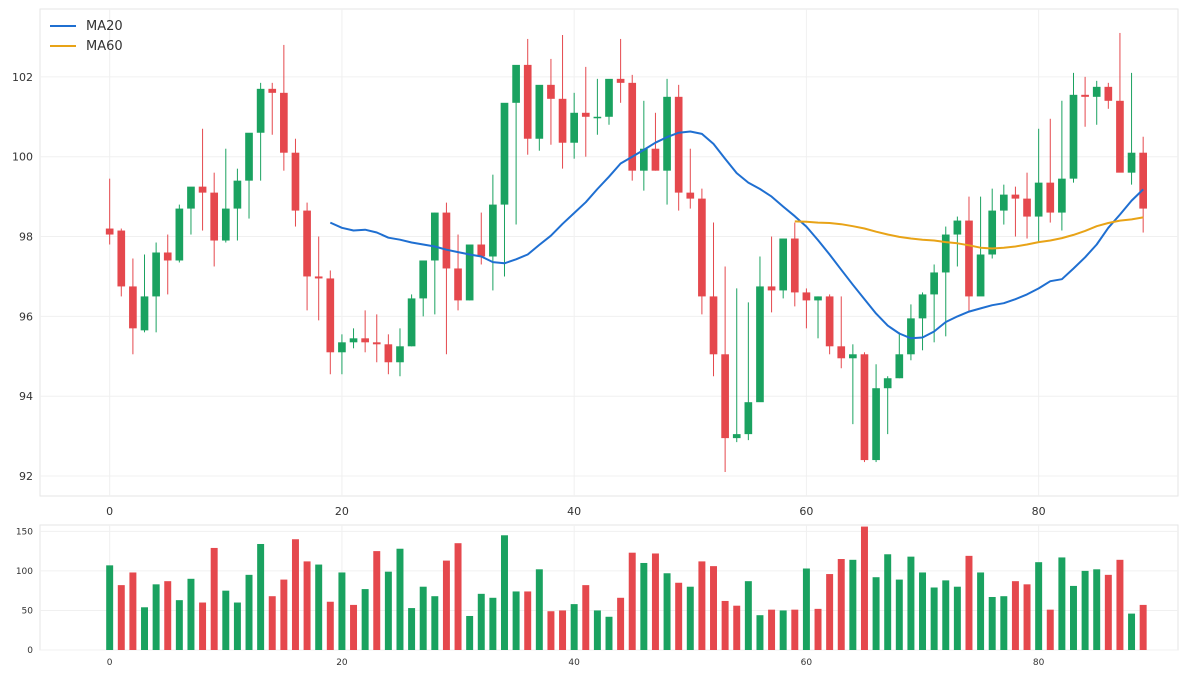 The width and height of the screenshot is (1200, 679). What do you see at coordinates (26, 237) in the screenshot?
I see `price-y-tick-label: 98` at bounding box center [26, 237].